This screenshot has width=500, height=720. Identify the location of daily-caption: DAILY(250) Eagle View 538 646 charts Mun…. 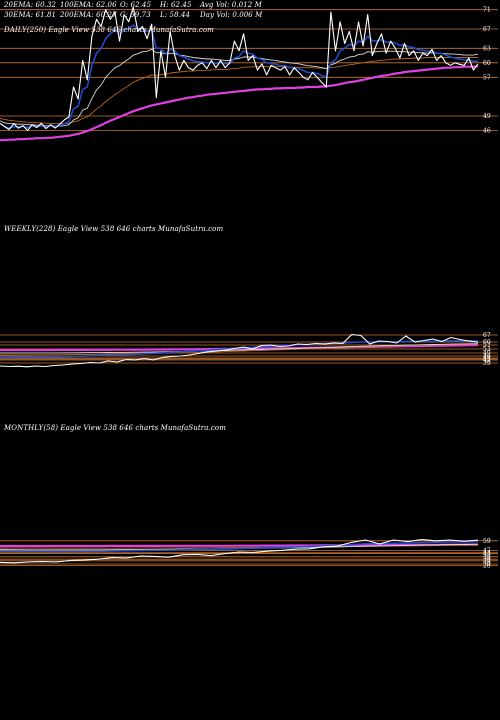
(109, 30).